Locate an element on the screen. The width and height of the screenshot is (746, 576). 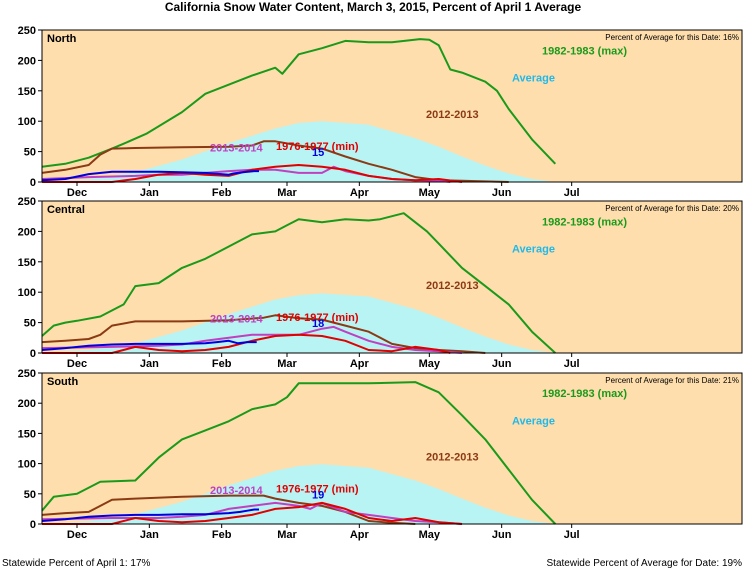
south-series-2012-2013 is located at coordinates (228, 509).